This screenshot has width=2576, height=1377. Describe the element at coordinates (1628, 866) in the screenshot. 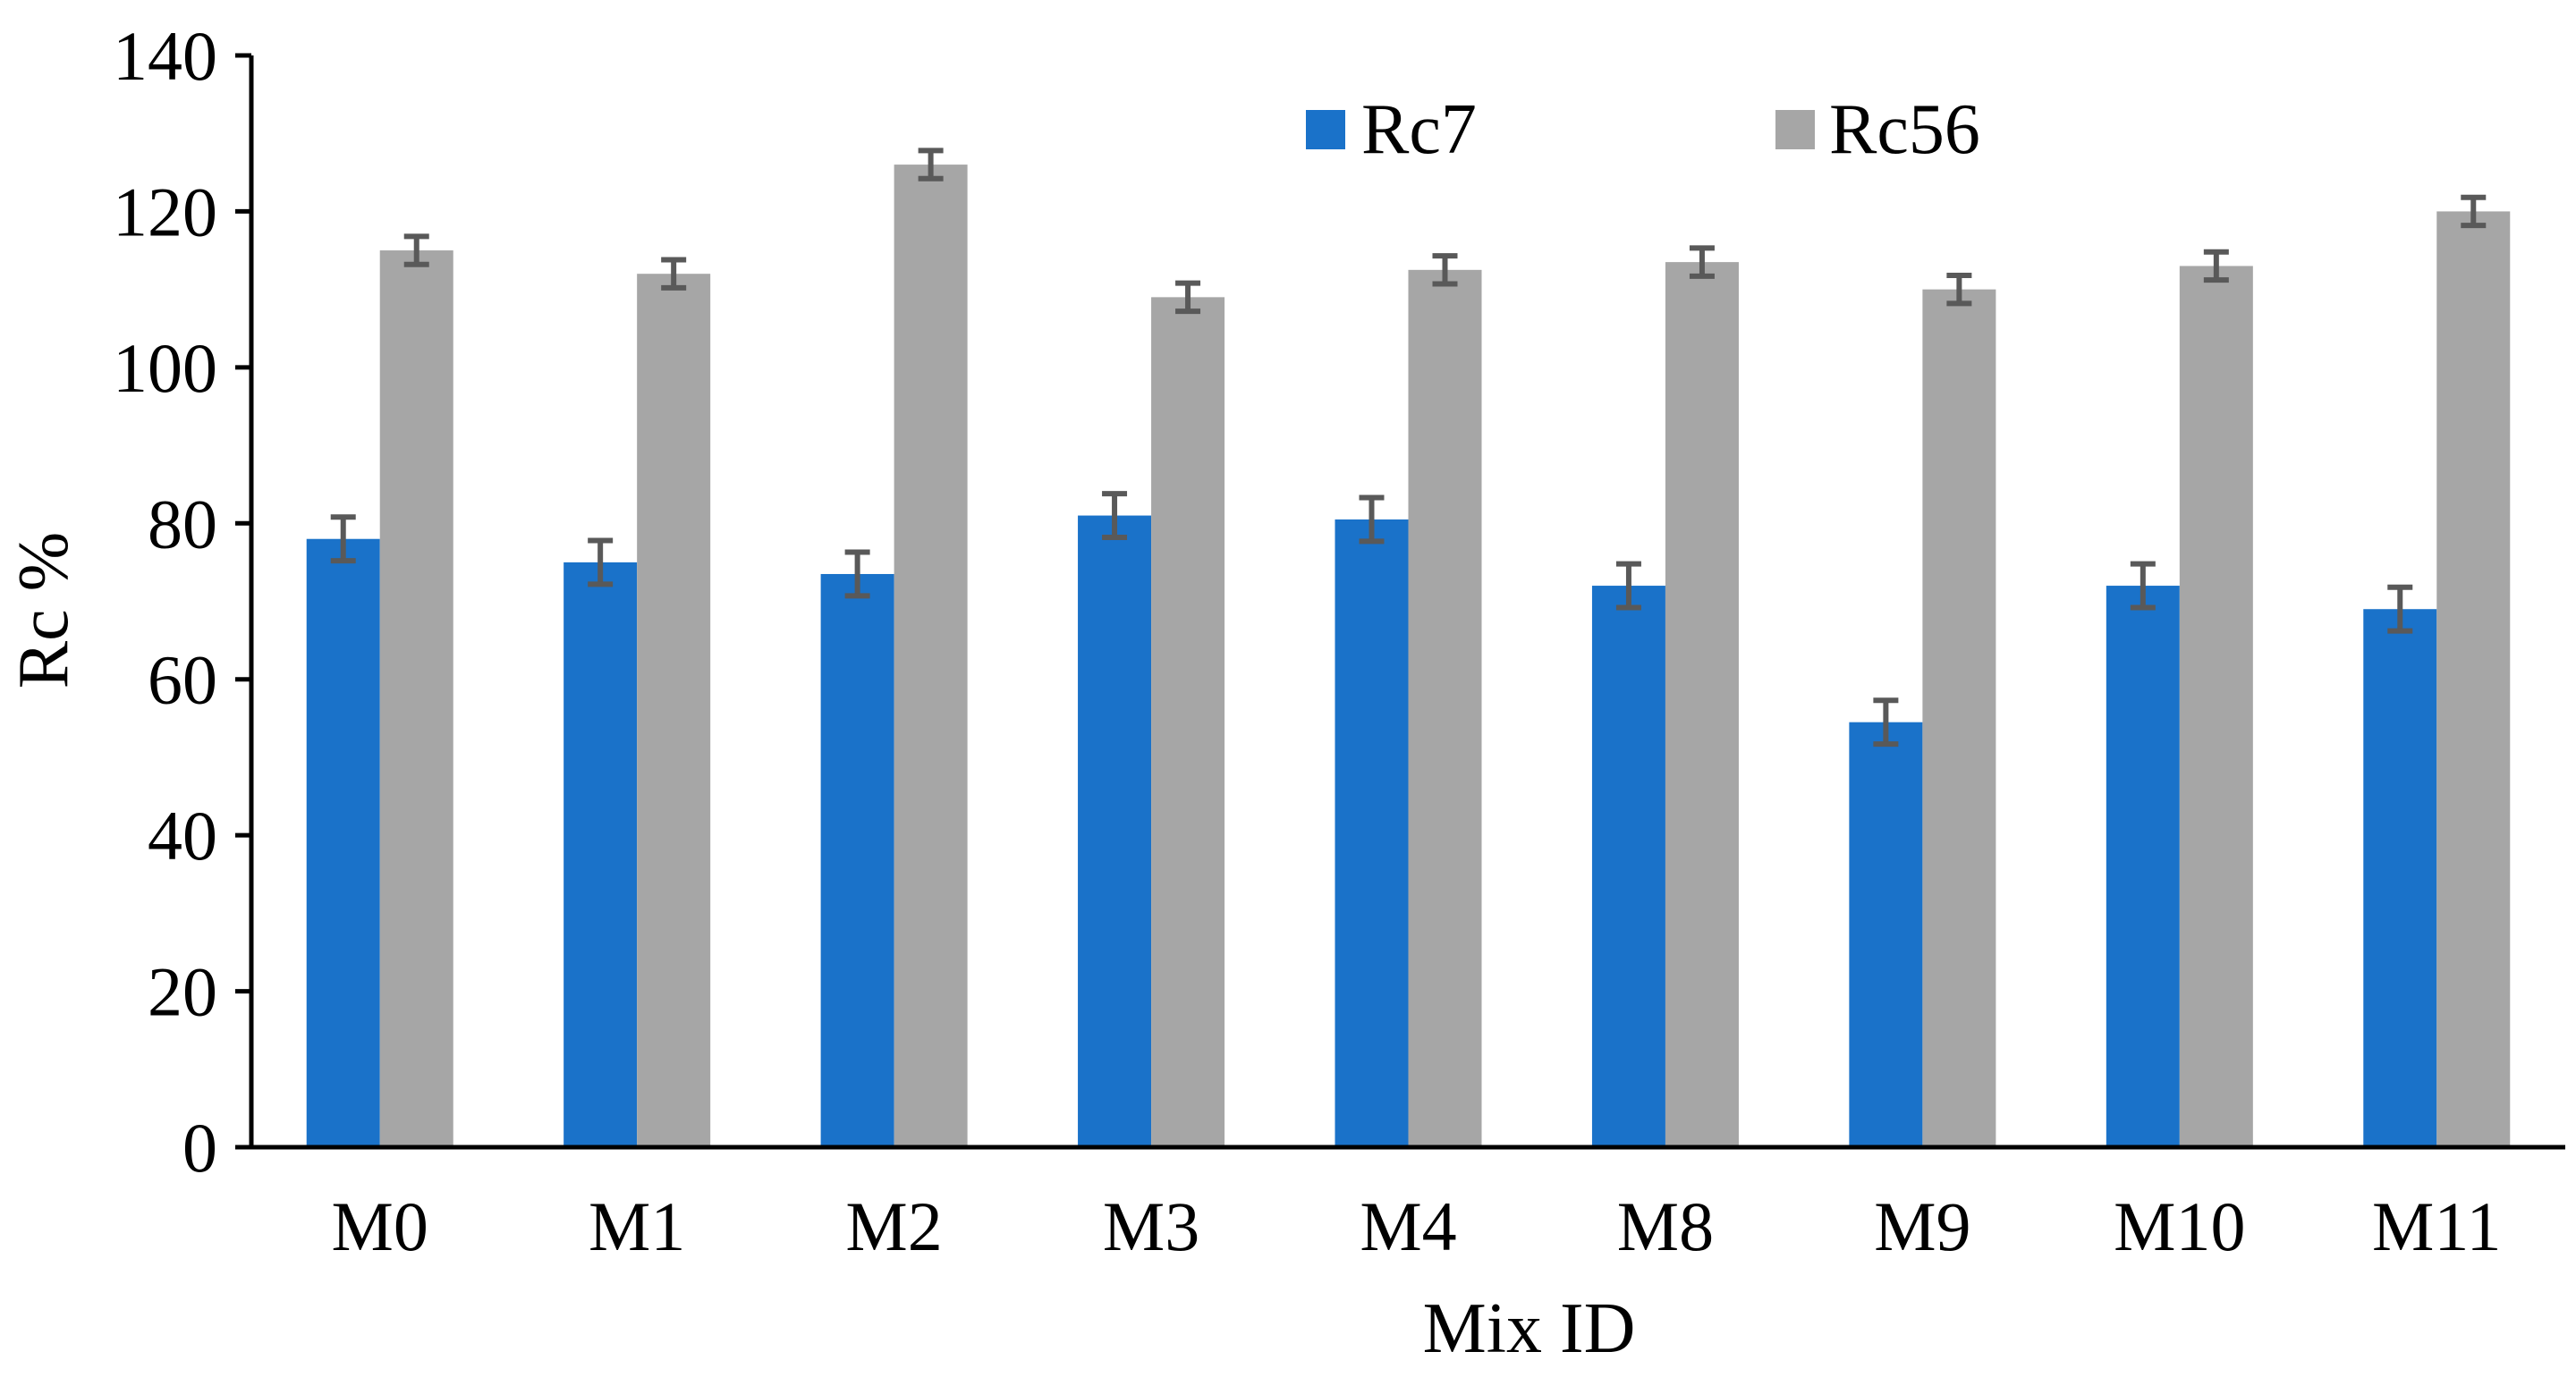

I see `bar-rc7-m8` at that location.